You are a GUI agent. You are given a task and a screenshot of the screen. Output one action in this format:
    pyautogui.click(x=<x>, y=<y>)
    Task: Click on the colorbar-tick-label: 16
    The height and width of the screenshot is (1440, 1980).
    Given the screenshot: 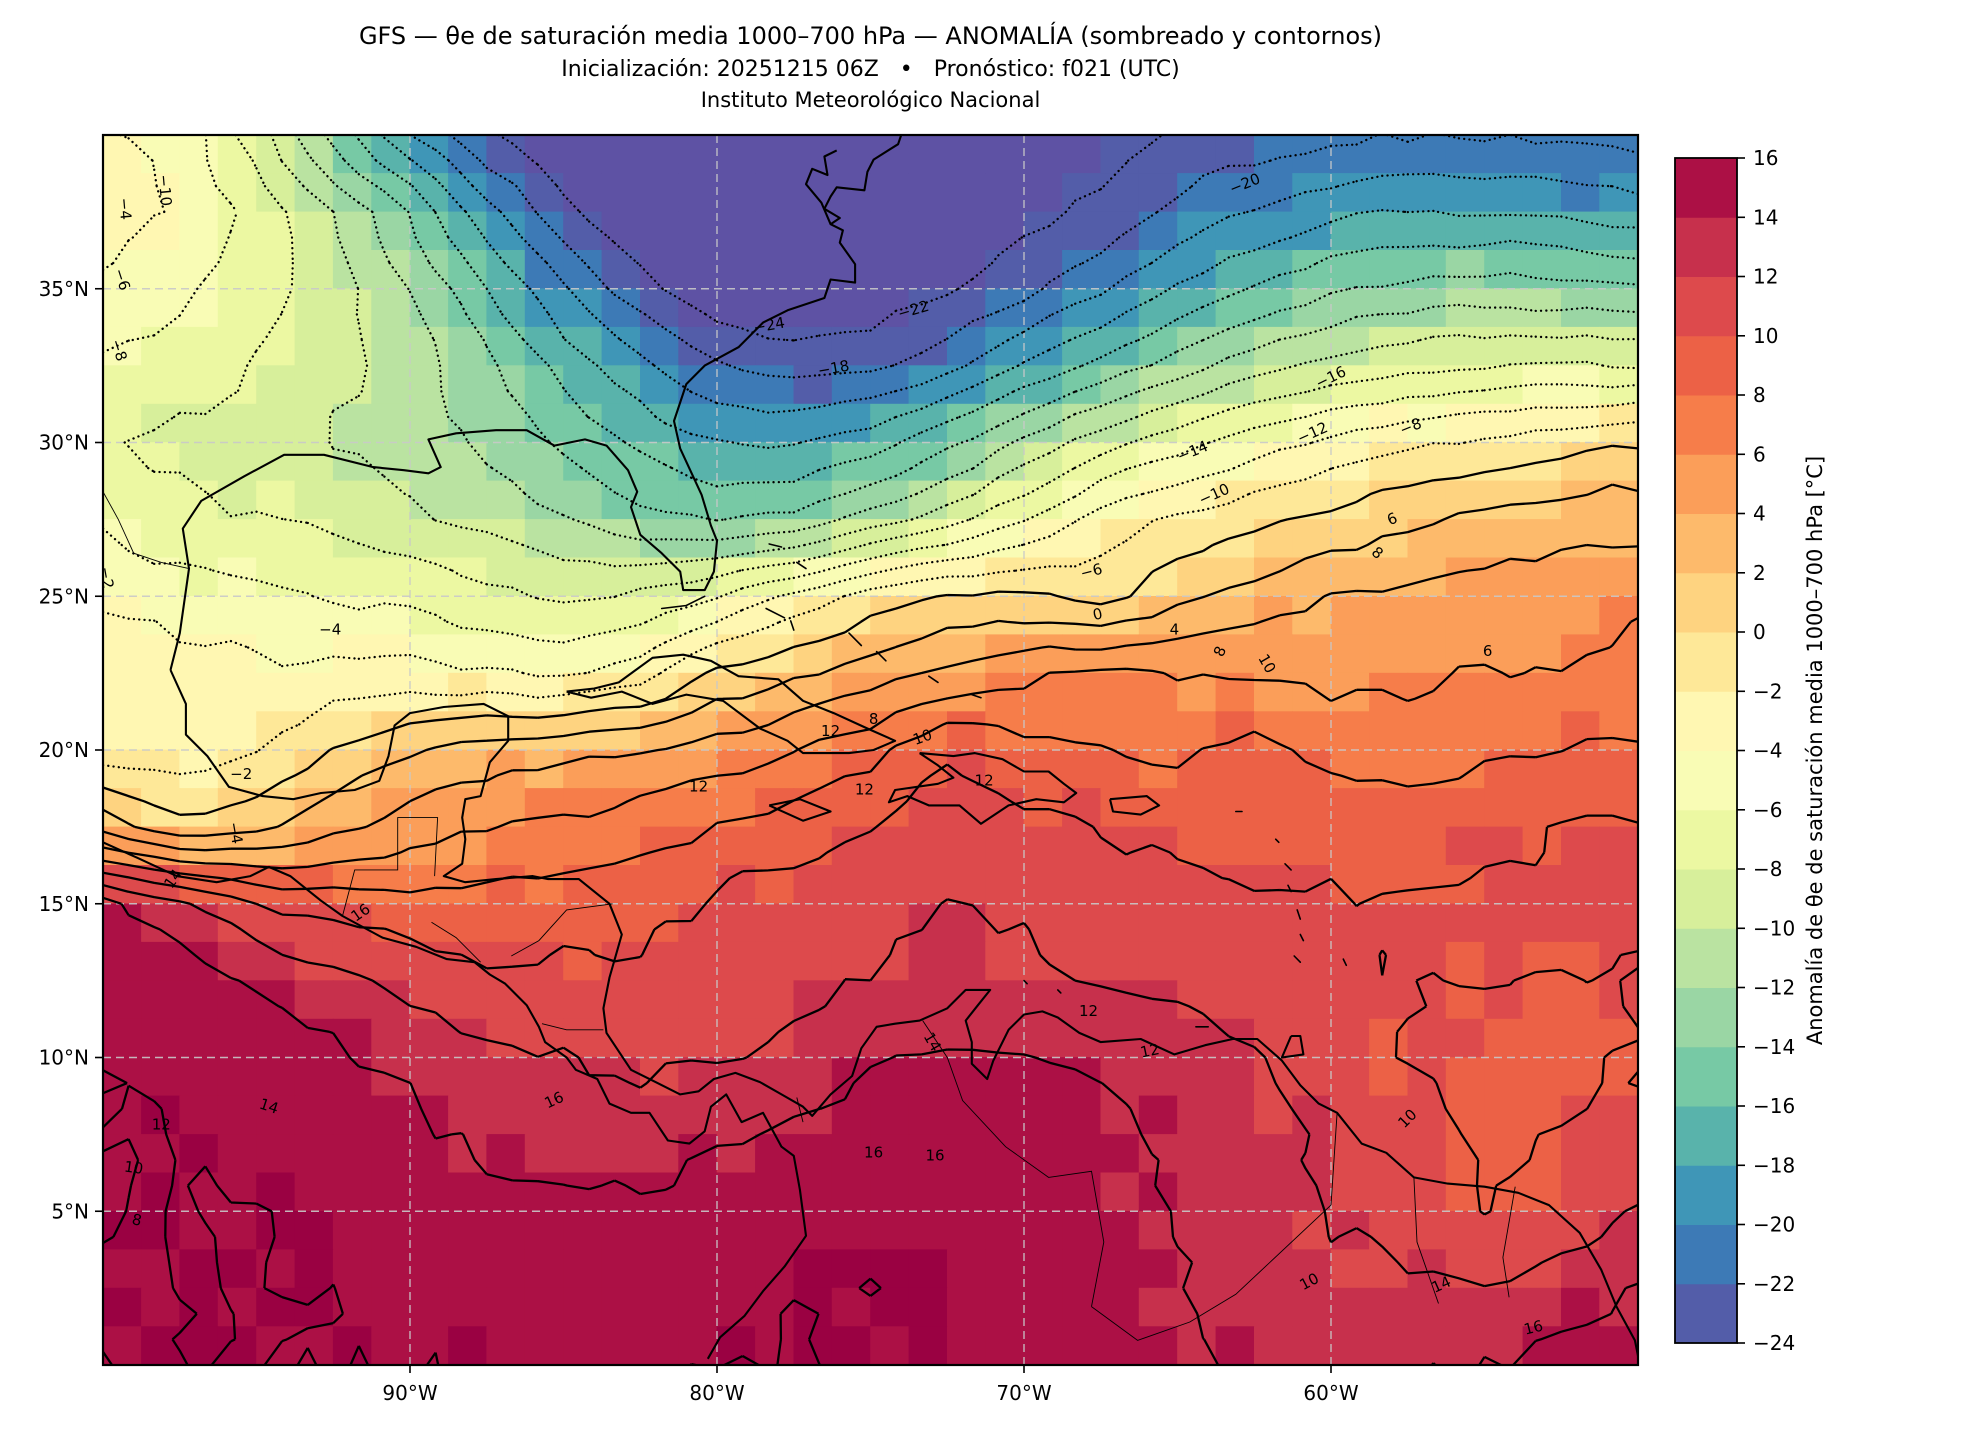 What is the action you would take?
    pyautogui.click(x=1765, y=158)
    